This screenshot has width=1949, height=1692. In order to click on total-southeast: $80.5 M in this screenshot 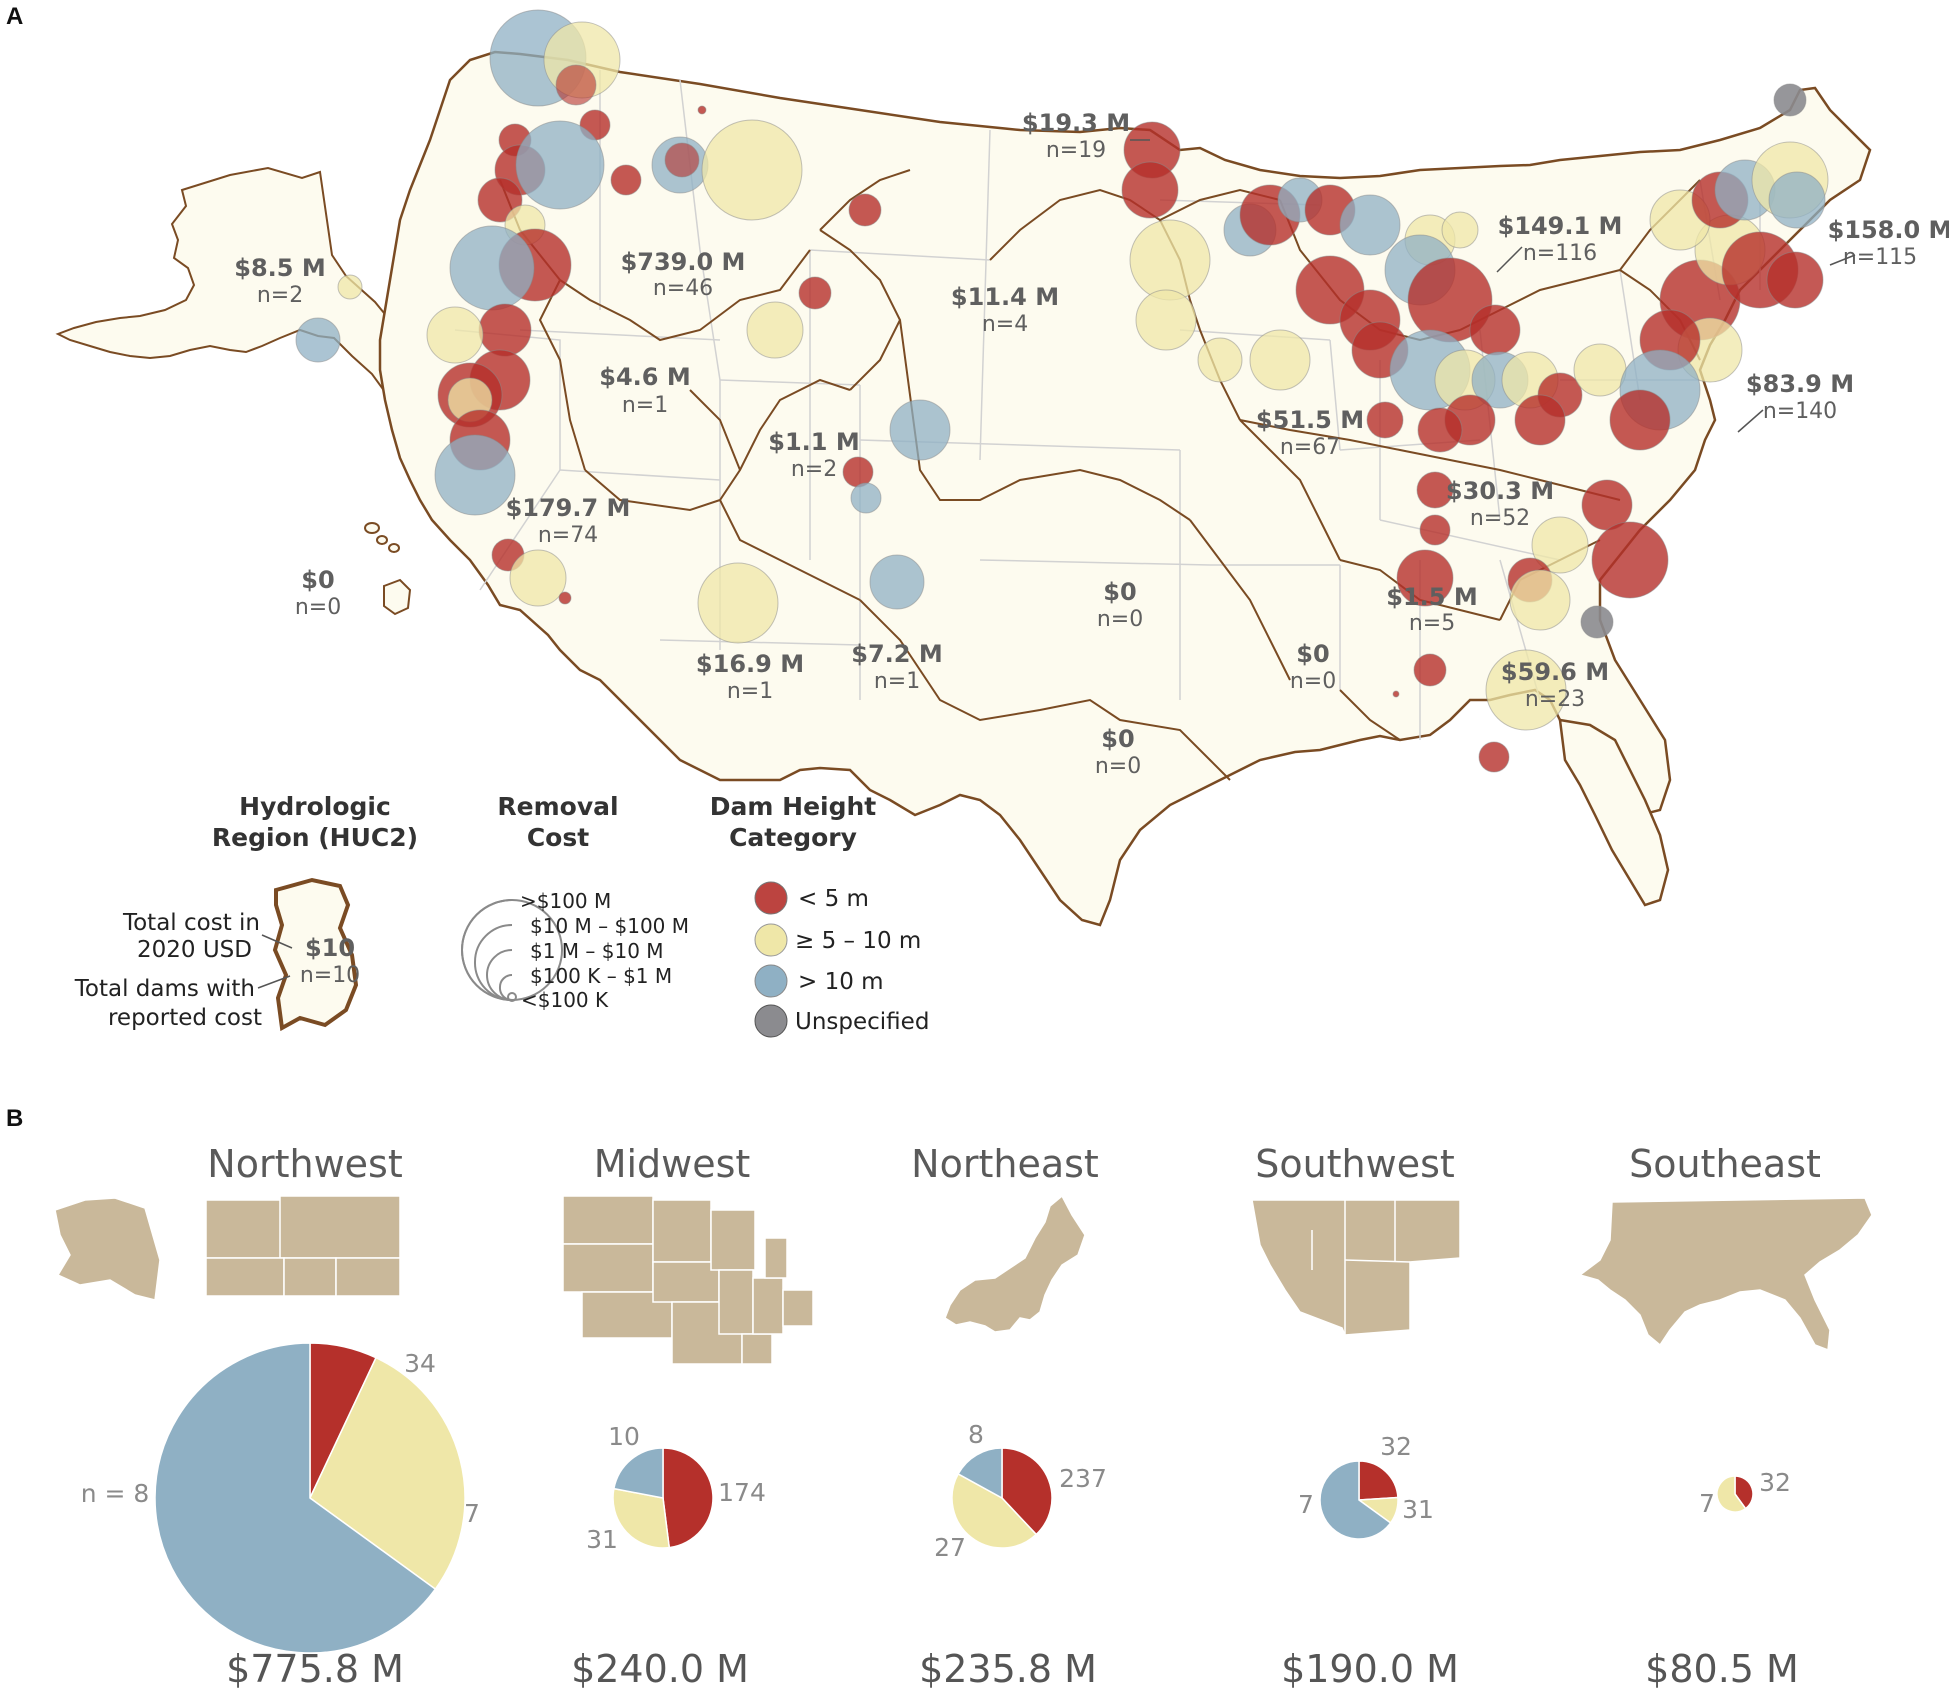, I will do `click(1722, 1669)`.